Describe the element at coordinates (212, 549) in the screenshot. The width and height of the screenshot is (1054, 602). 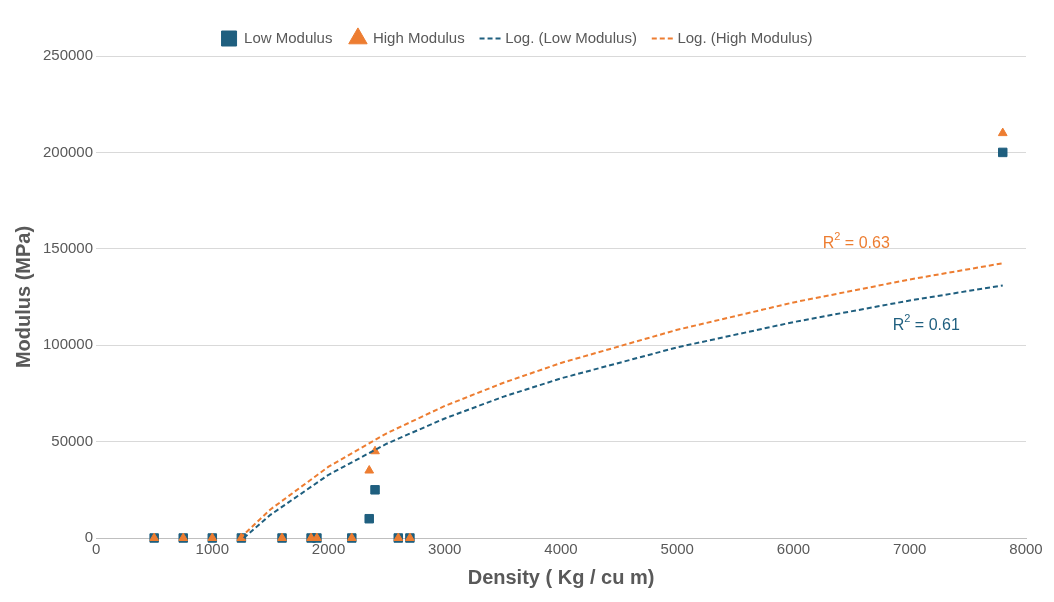
I see `x-tick-label: 1000` at that location.